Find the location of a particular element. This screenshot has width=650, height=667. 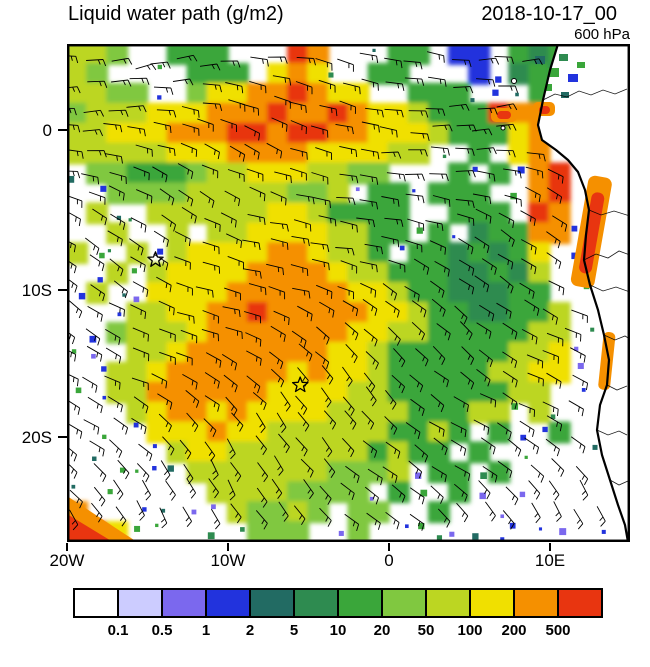

colorbar-label: 2 is located at coordinates (250, 630).